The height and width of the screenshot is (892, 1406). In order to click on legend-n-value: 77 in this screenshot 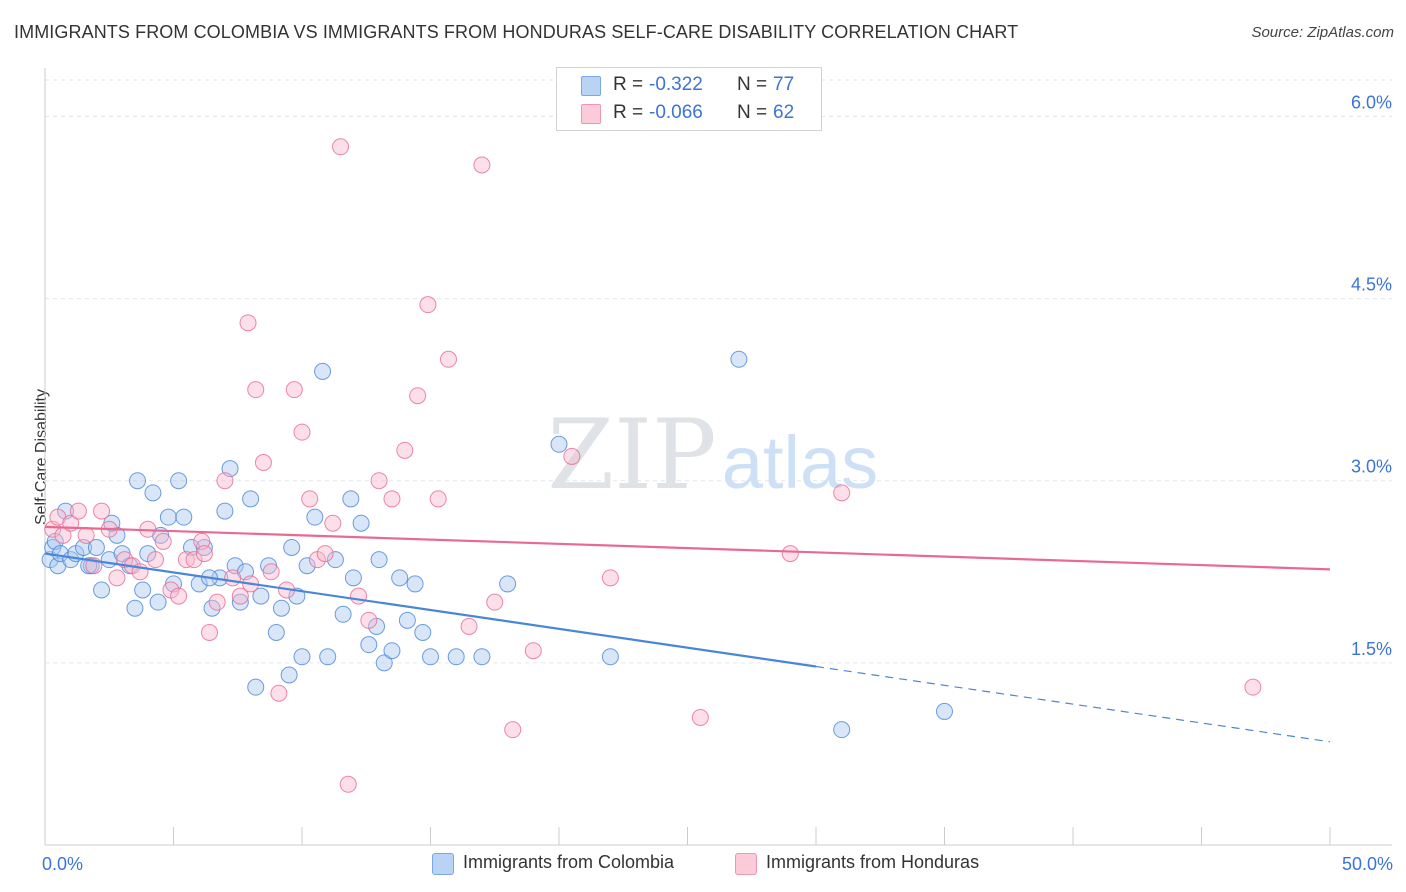, I will do `click(784, 84)`.